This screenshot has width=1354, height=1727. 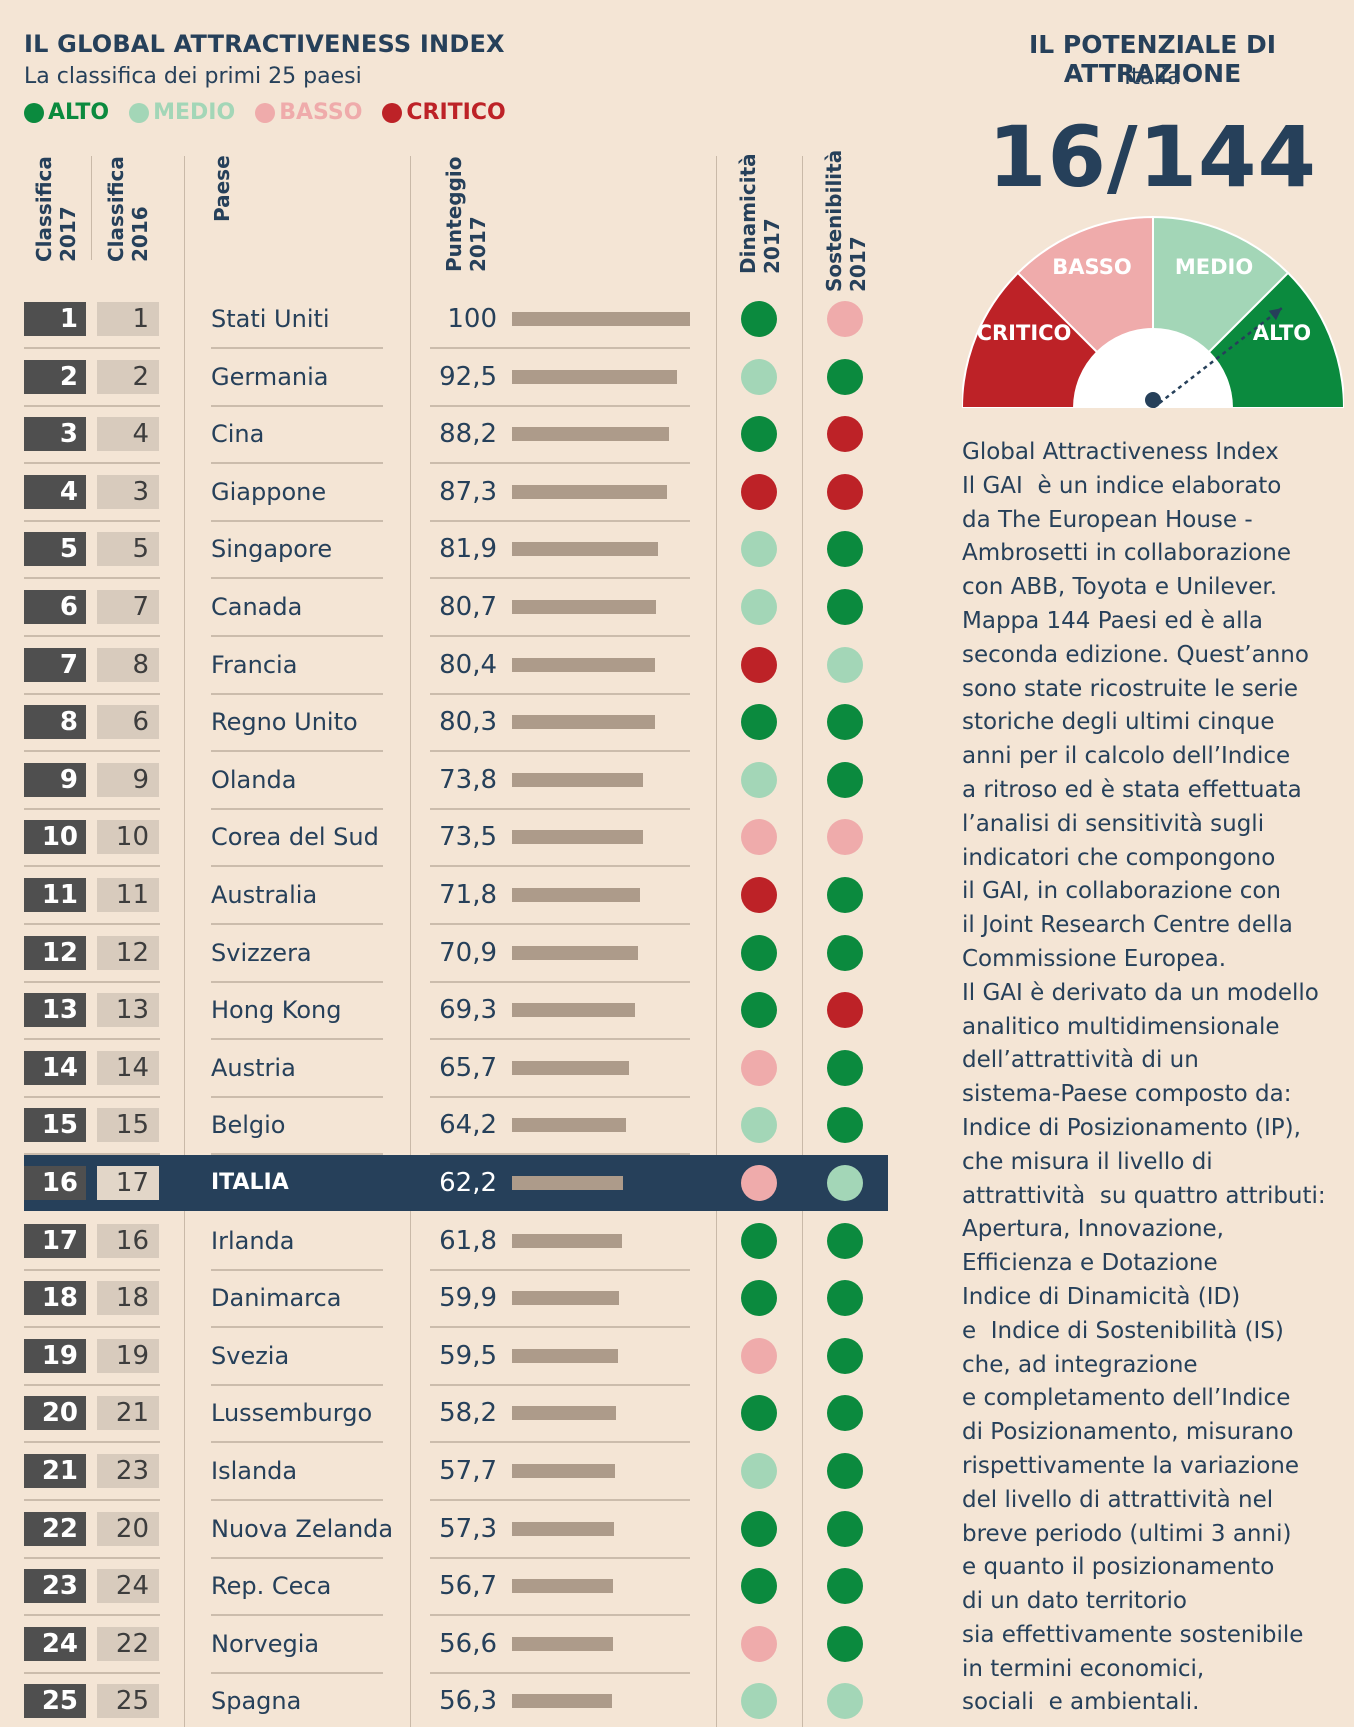 I want to click on rank-2016: 24, so click(x=128, y=1586).